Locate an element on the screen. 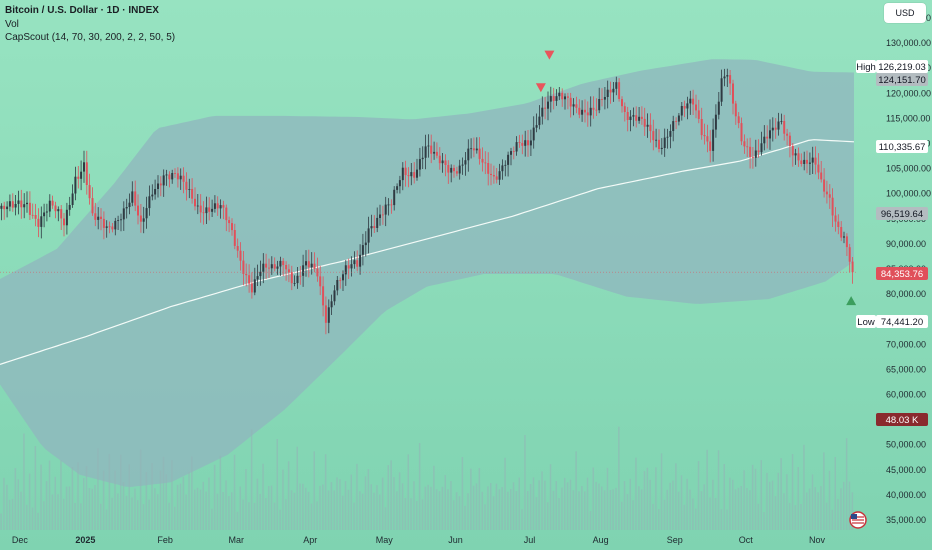  price-tag: 96,519.64 is located at coordinates (902, 213).